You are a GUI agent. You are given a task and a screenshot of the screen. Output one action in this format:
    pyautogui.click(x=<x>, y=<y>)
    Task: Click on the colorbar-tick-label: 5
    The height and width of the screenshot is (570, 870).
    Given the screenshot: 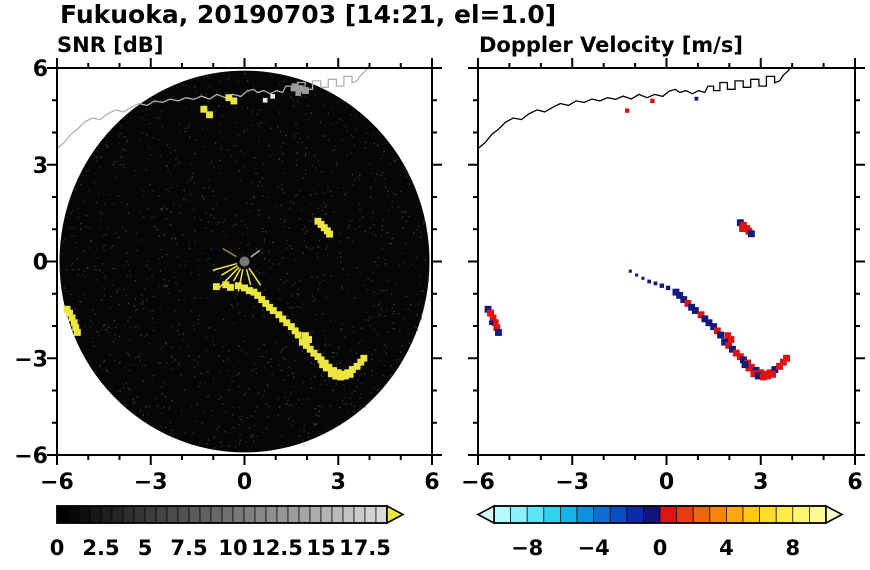 What is the action you would take?
    pyautogui.click(x=145, y=548)
    